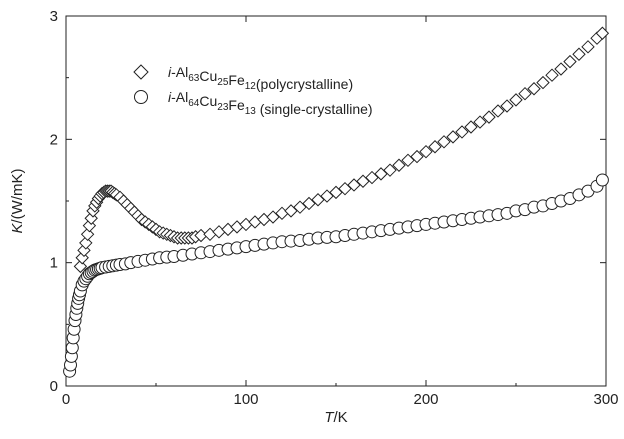 This screenshot has height=439, width=624. I want to click on y-tick-label: 1, so click(54, 263).